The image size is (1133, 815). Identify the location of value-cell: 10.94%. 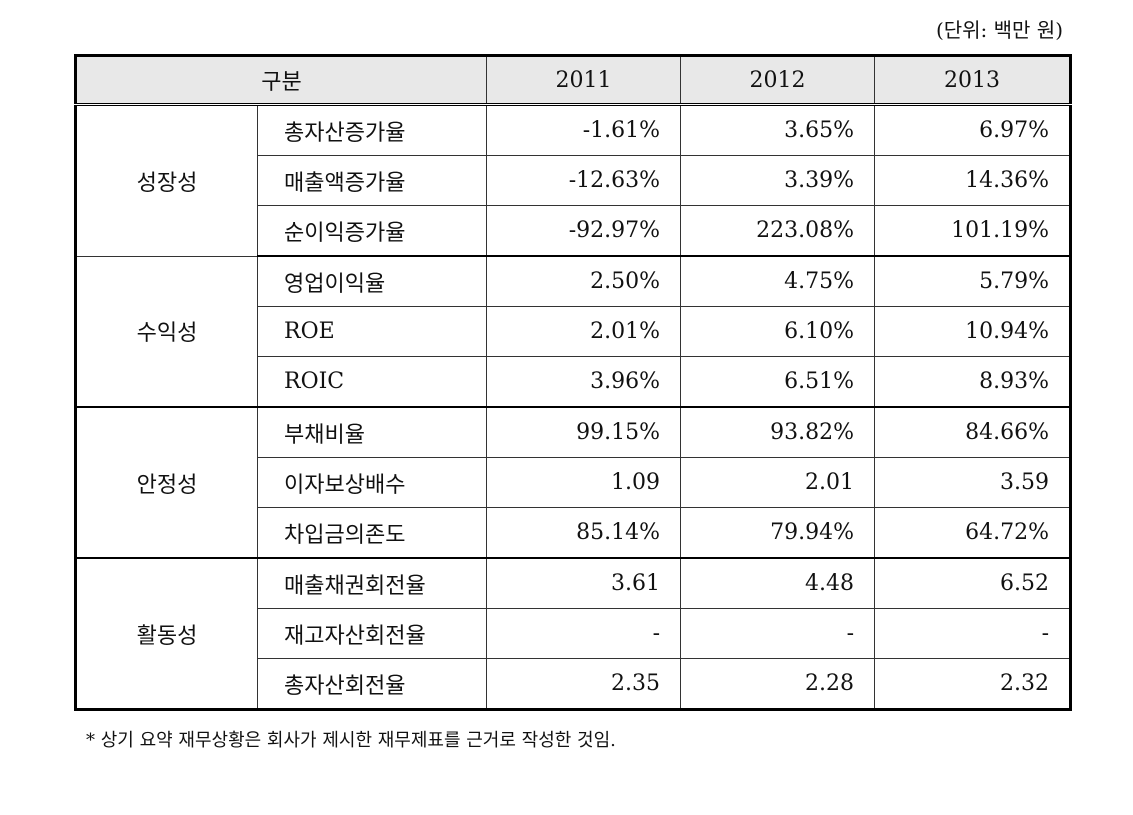
(973, 331).